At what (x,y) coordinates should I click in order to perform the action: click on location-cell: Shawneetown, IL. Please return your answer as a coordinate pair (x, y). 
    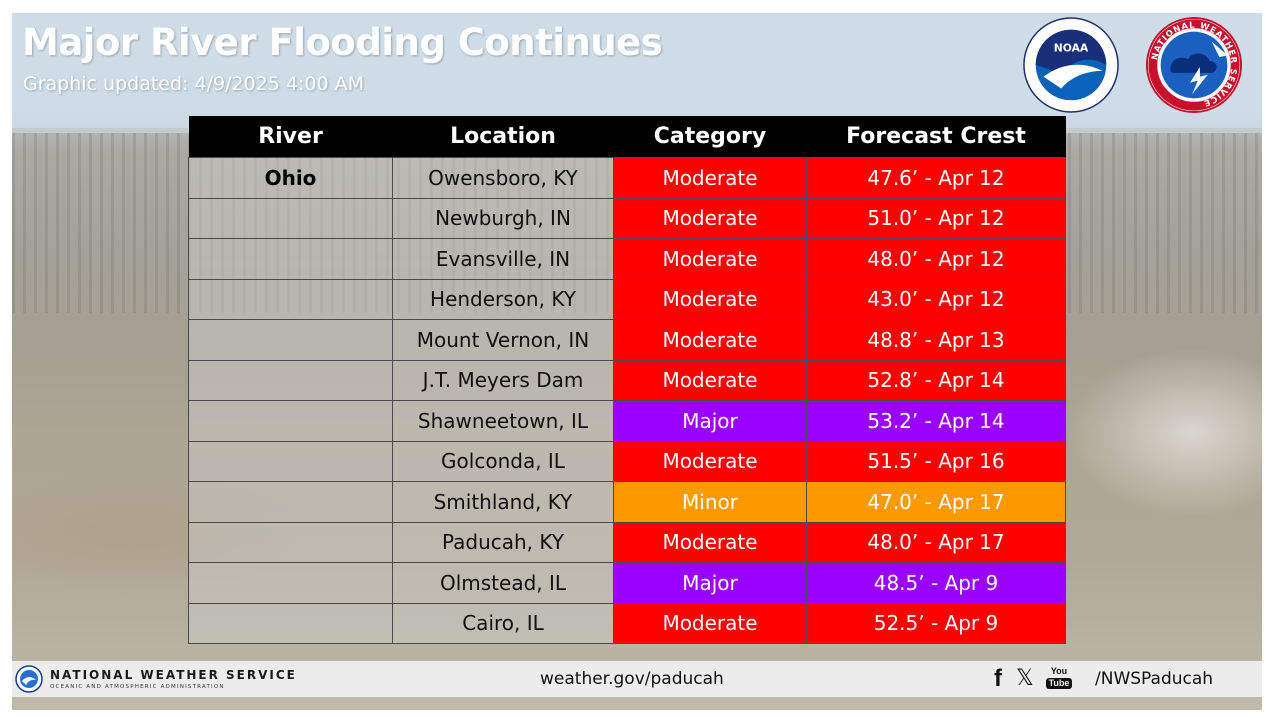
    Looking at the image, I should click on (503, 421).